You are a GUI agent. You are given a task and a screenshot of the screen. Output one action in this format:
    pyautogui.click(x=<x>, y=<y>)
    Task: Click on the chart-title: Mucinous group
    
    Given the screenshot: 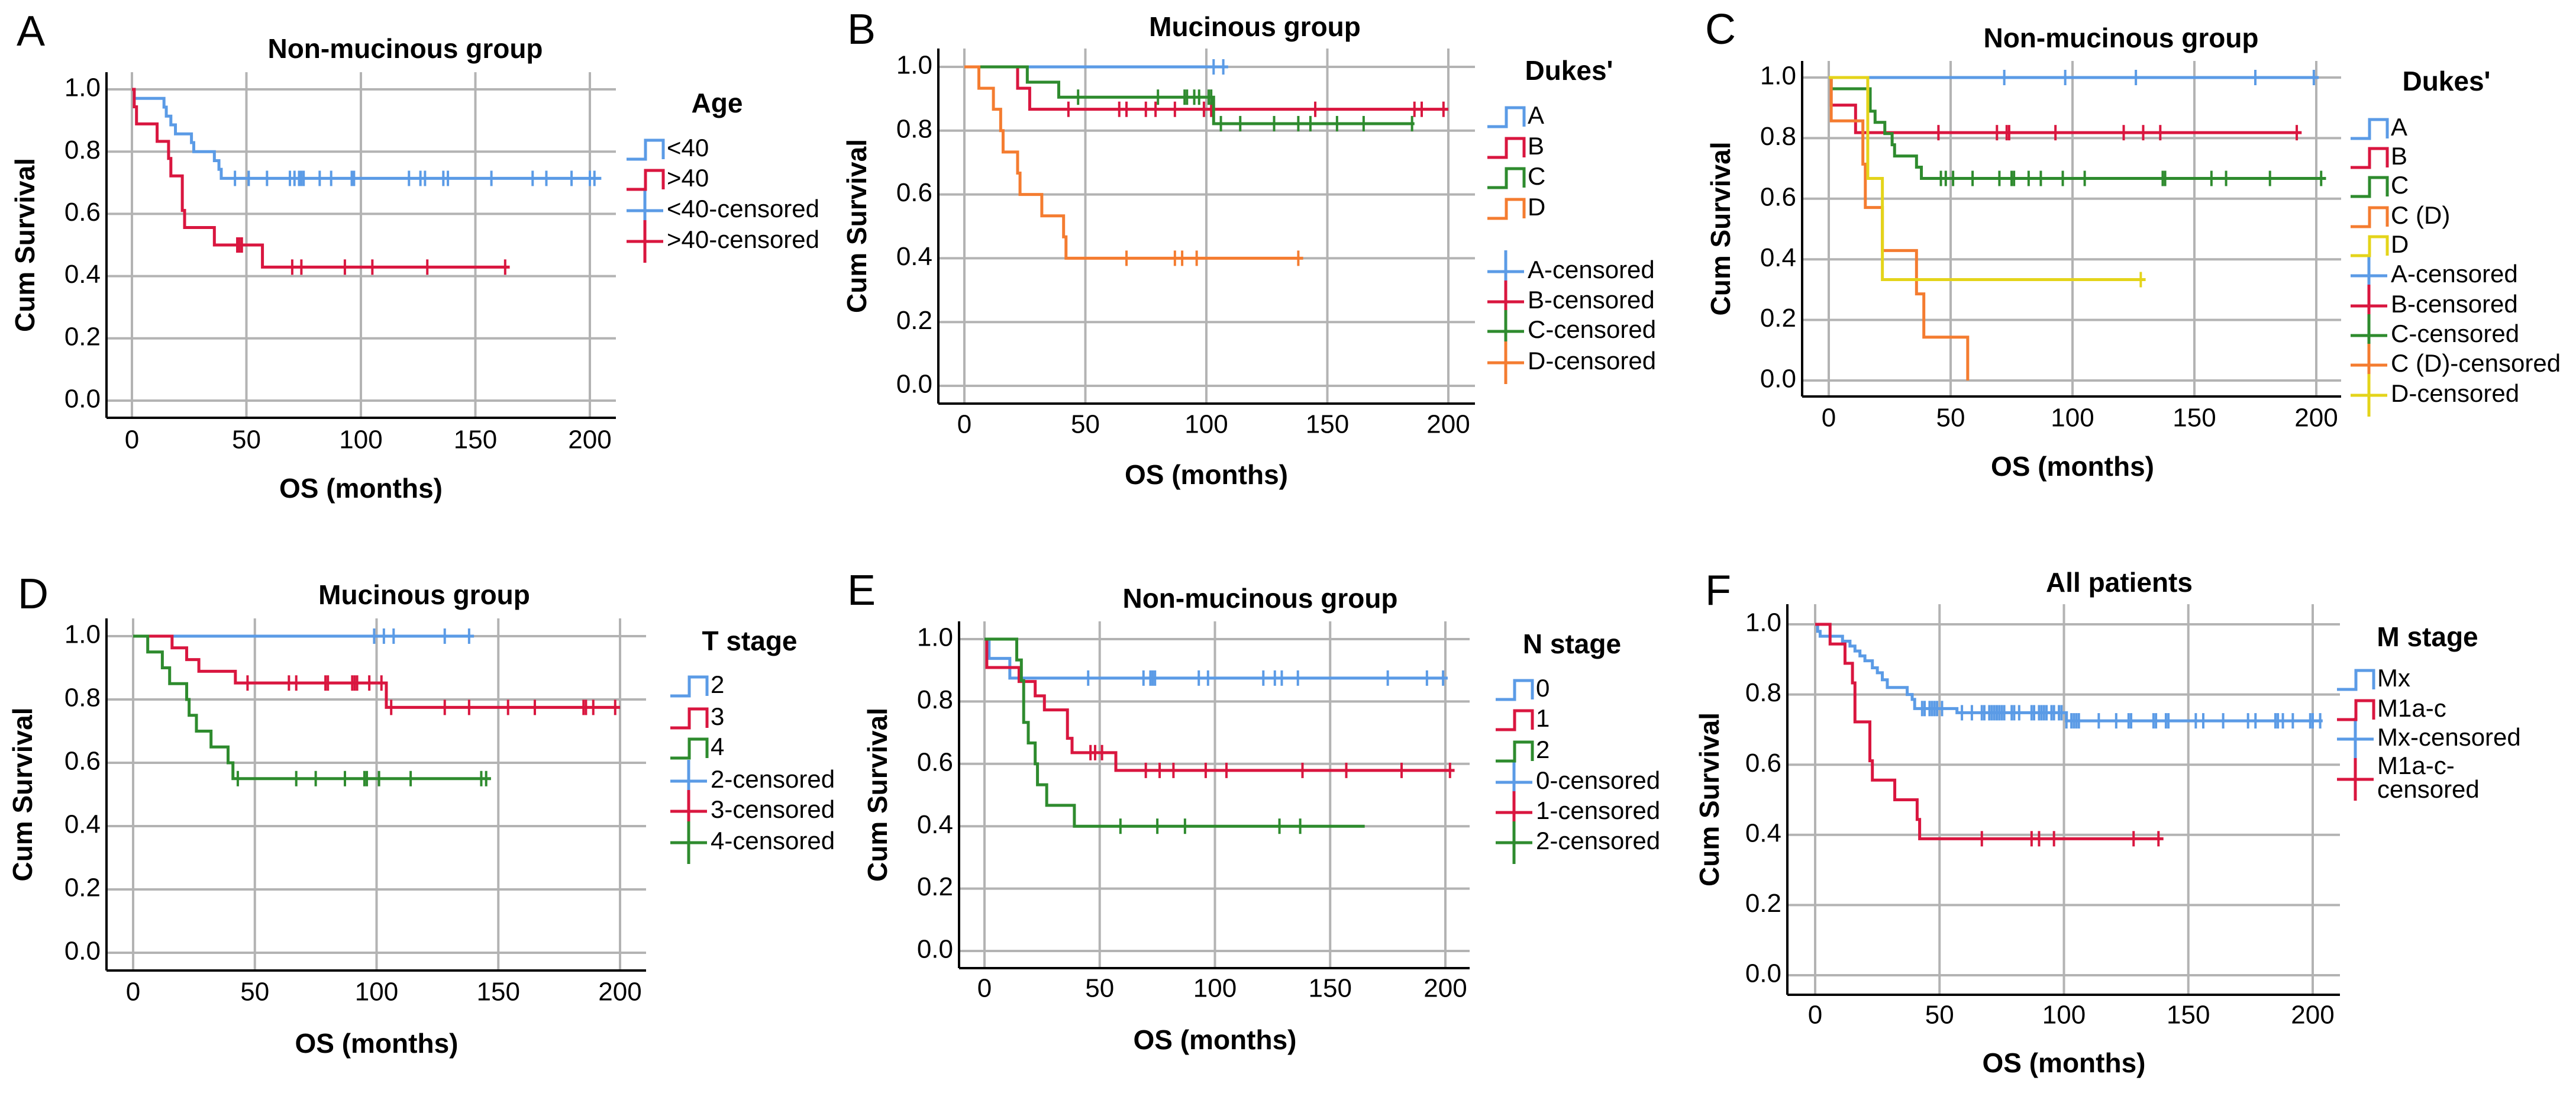 What is the action you would take?
    pyautogui.click(x=1255, y=26)
    